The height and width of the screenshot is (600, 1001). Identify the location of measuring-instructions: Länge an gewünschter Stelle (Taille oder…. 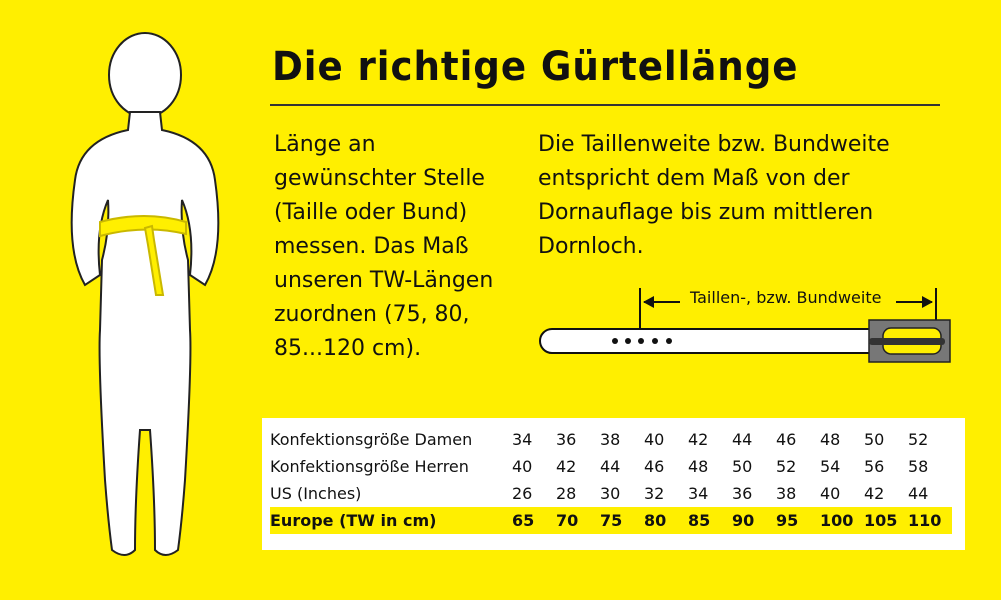
(384, 246).